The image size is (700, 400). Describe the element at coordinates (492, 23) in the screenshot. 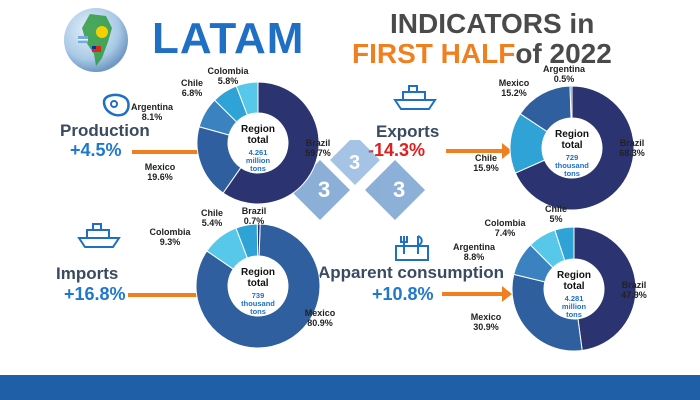

I see `indicators-title: INDICATORS in` at that location.